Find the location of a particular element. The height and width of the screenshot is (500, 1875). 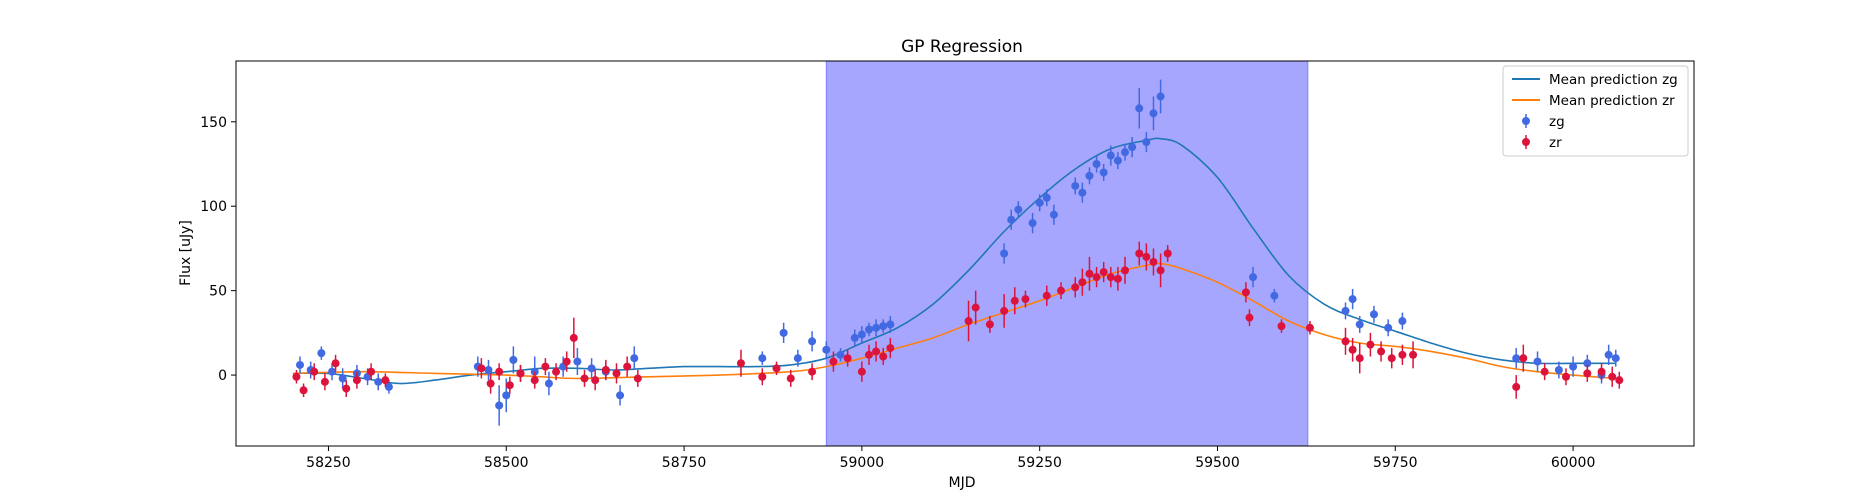

y-tick-label: 50 is located at coordinates (218, 292).